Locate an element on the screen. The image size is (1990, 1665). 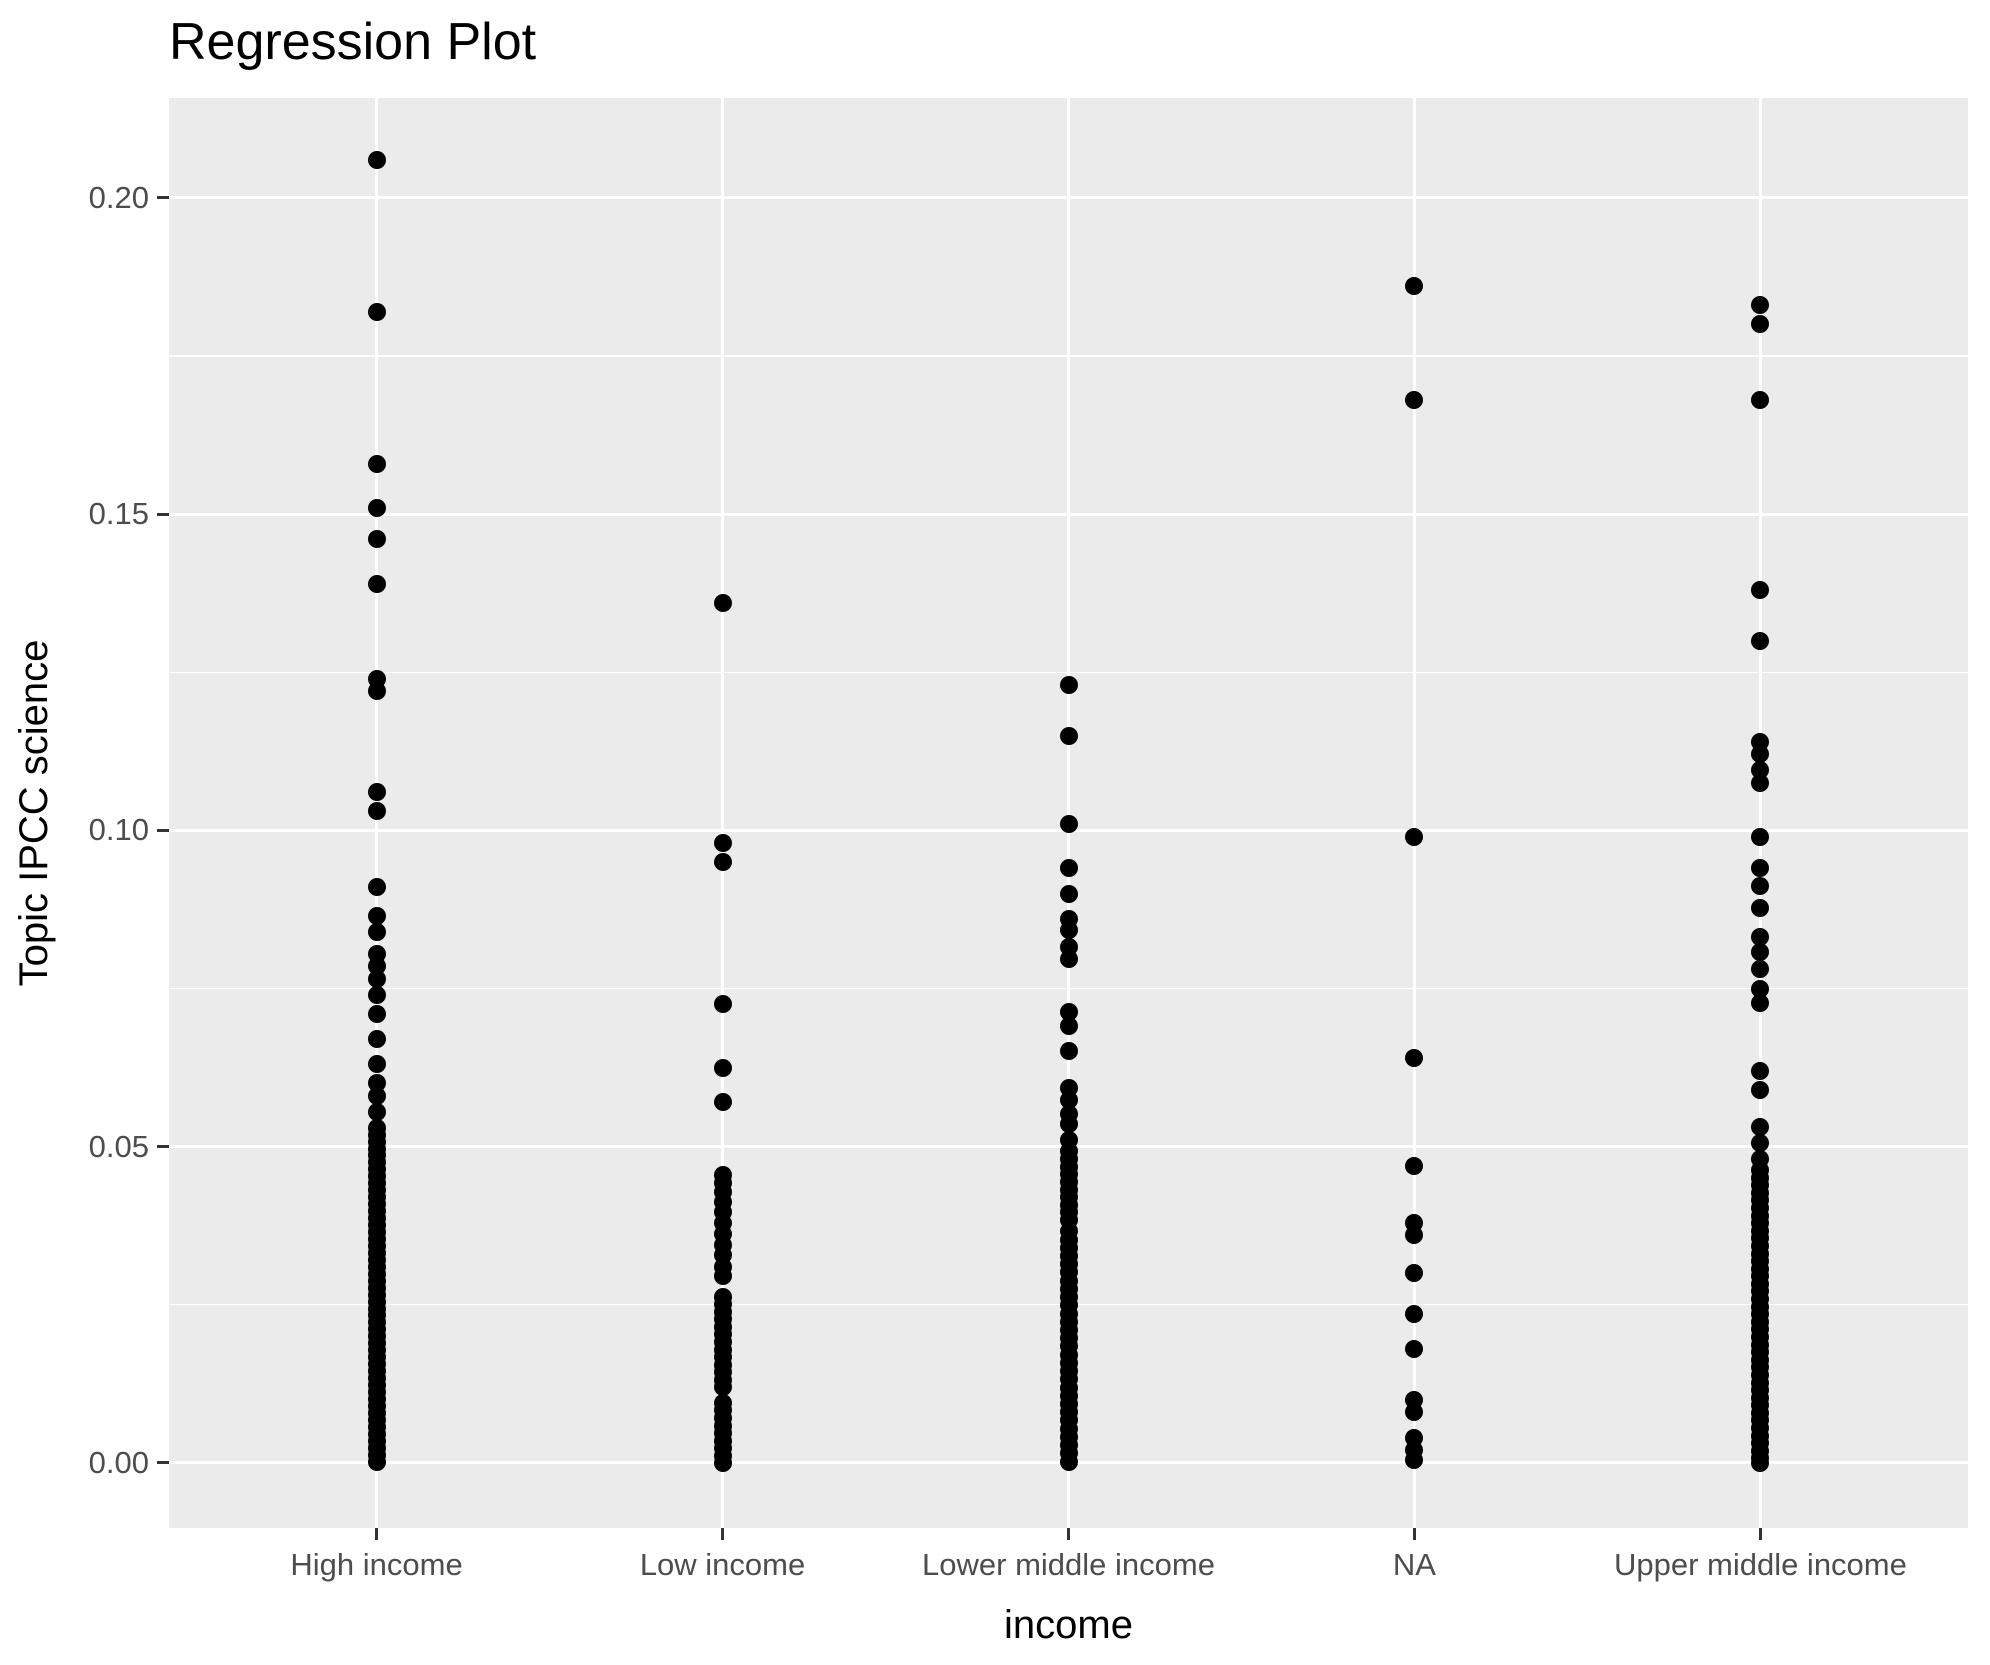
x-tick-label: NA is located at coordinates (1414, 1564).